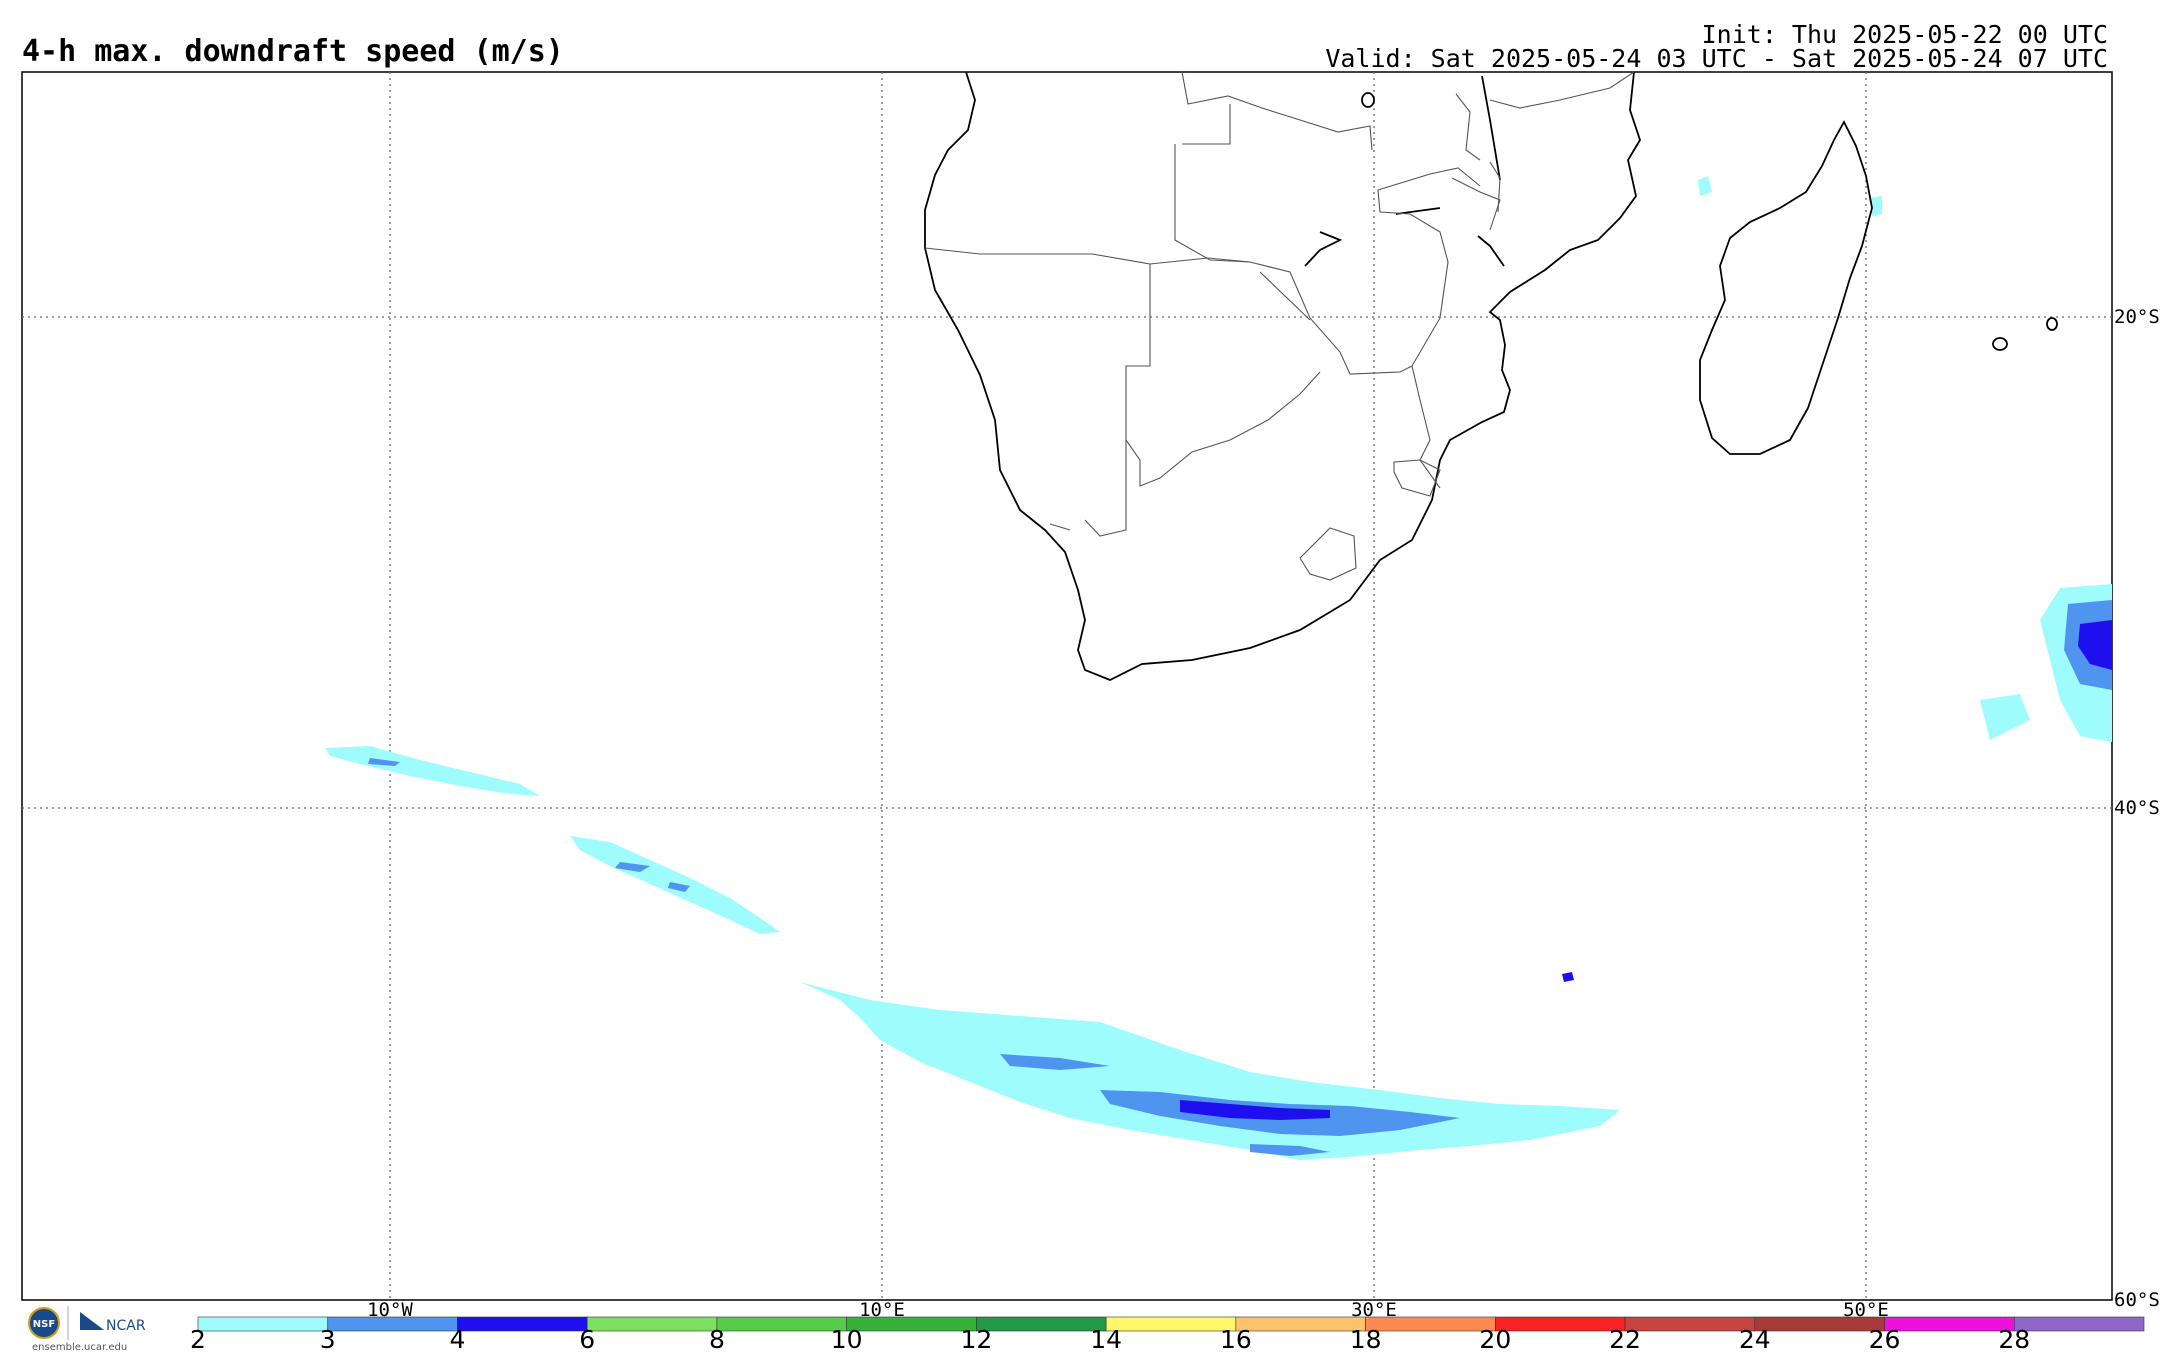  Describe the element at coordinates (328, 1339) in the screenshot. I see `colorbar-tick-label: 3` at that location.